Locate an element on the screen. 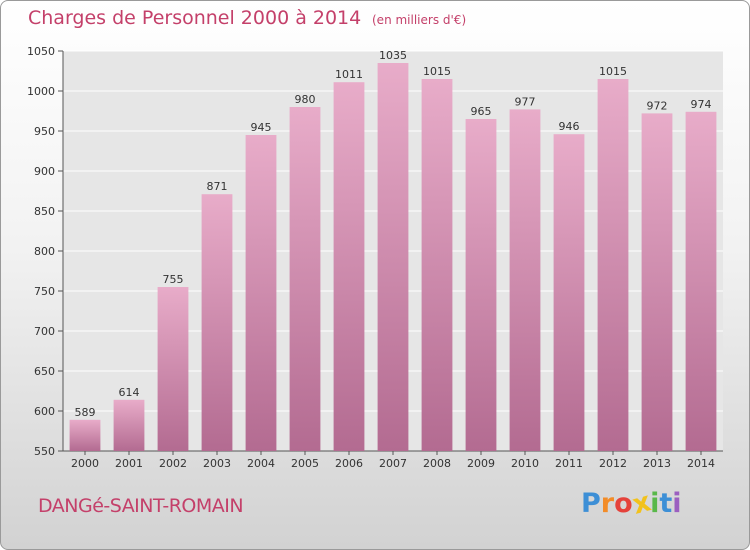 Image resolution: width=750 pixels, height=550 pixels. bar-value-label: 614 is located at coordinates (129, 392).